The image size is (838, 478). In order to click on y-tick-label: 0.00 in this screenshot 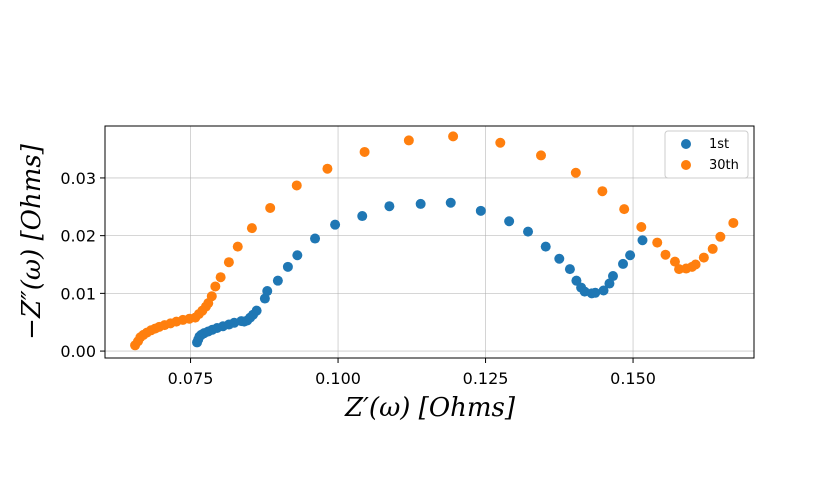, I will do `click(78, 351)`.